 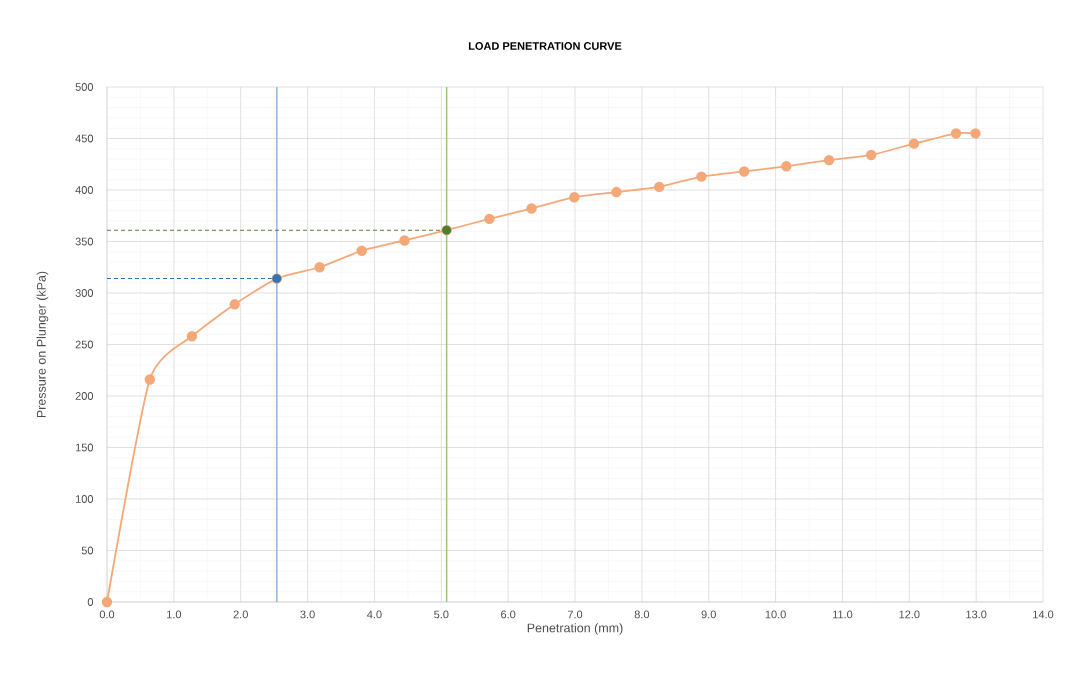 I want to click on y-axis-title: Pressure on Plunger (kPa), so click(x=42, y=344).